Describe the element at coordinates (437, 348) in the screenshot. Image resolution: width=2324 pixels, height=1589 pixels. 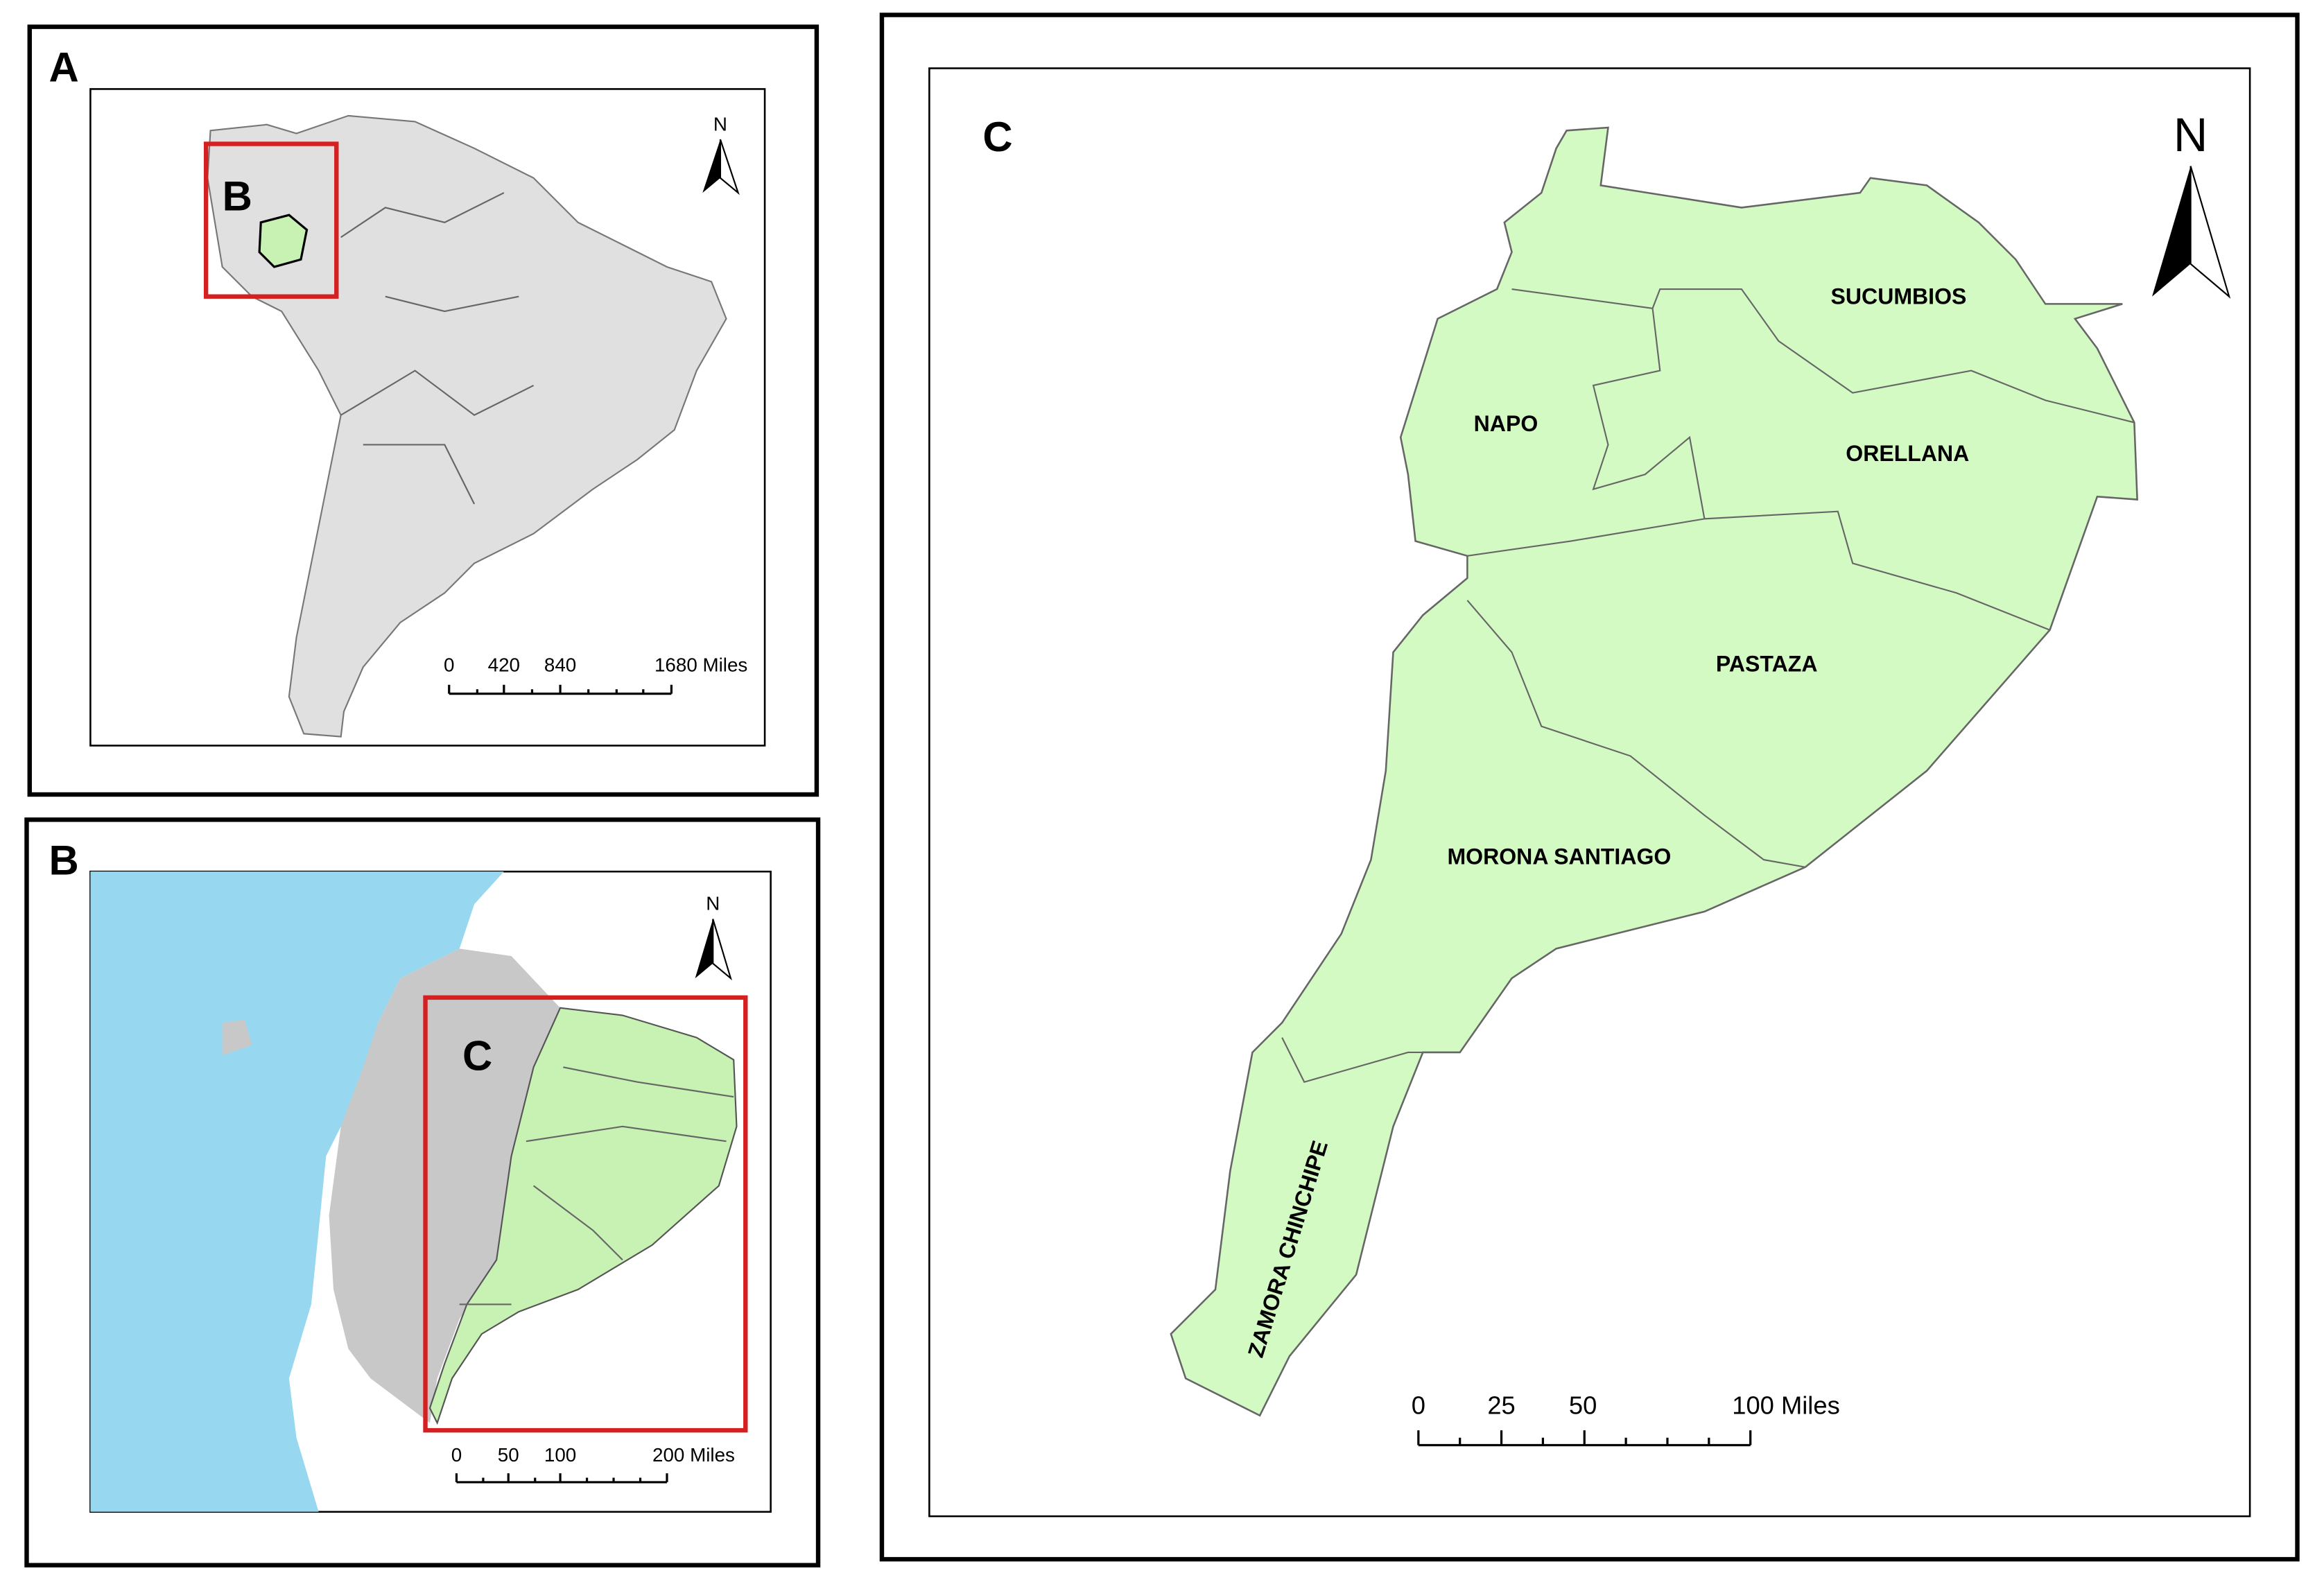
I see `country-borders` at that location.